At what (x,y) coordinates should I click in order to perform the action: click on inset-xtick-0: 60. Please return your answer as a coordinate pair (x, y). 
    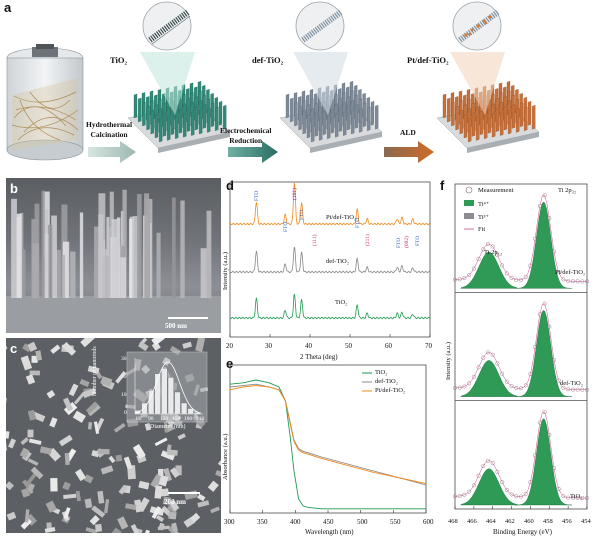
    Looking at the image, I should click on (139, 419).